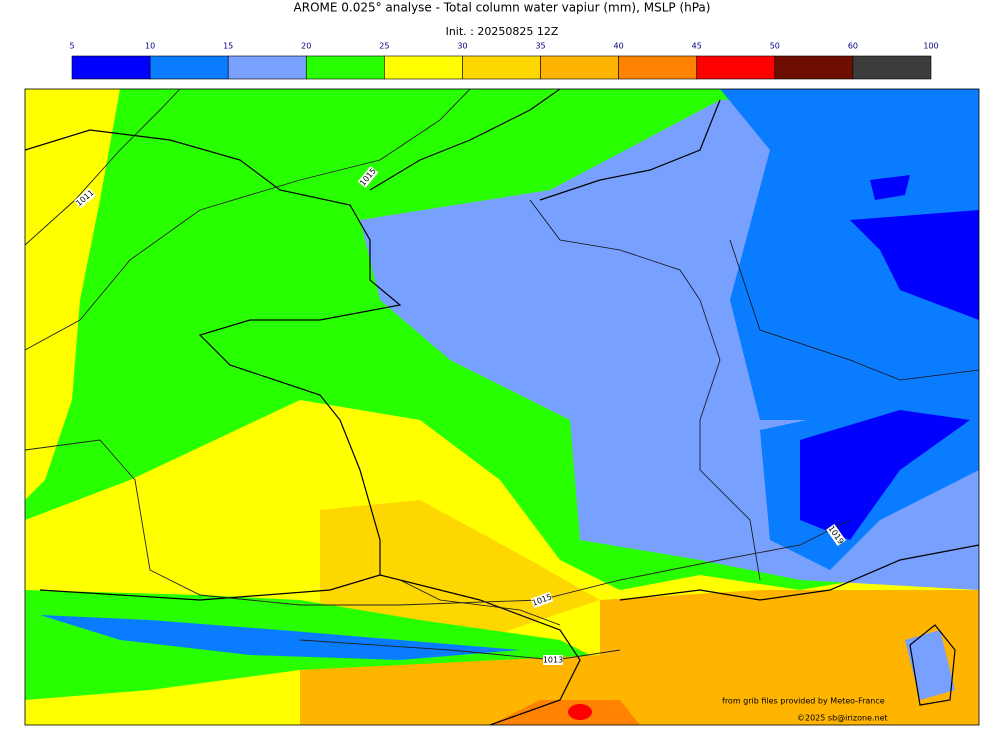 The width and height of the screenshot is (1005, 738). Describe the element at coordinates (71, 46) in the screenshot. I see `colorbar-tick-label: 5` at that location.